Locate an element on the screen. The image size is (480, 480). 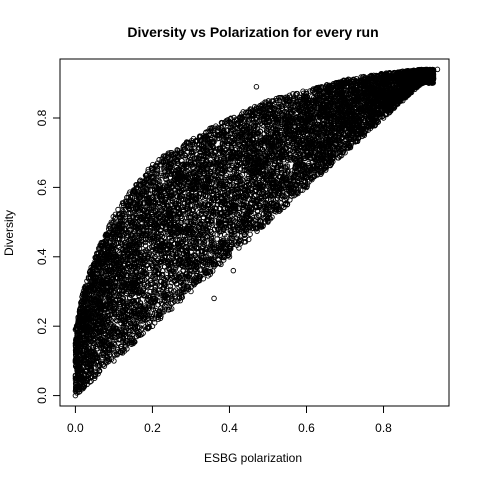
chart-title: Diversity vs Polarization for every run is located at coordinates (252, 32).